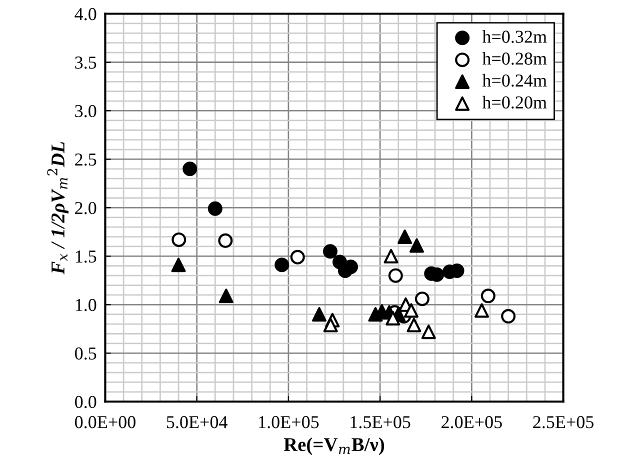  I want to click on y-tick-label: 1.5, so click(86, 256).